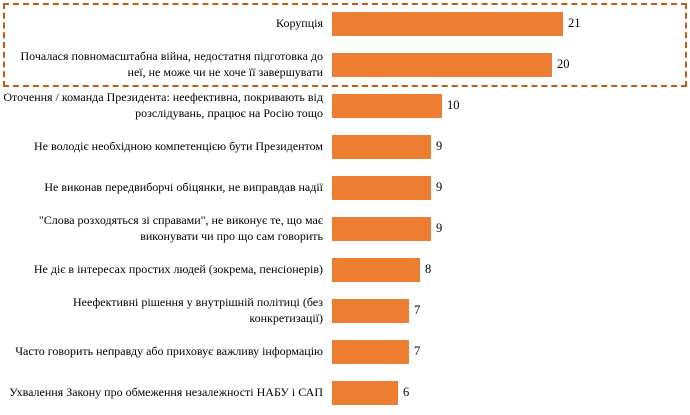  I want to click on value-label: 10, so click(453, 105).